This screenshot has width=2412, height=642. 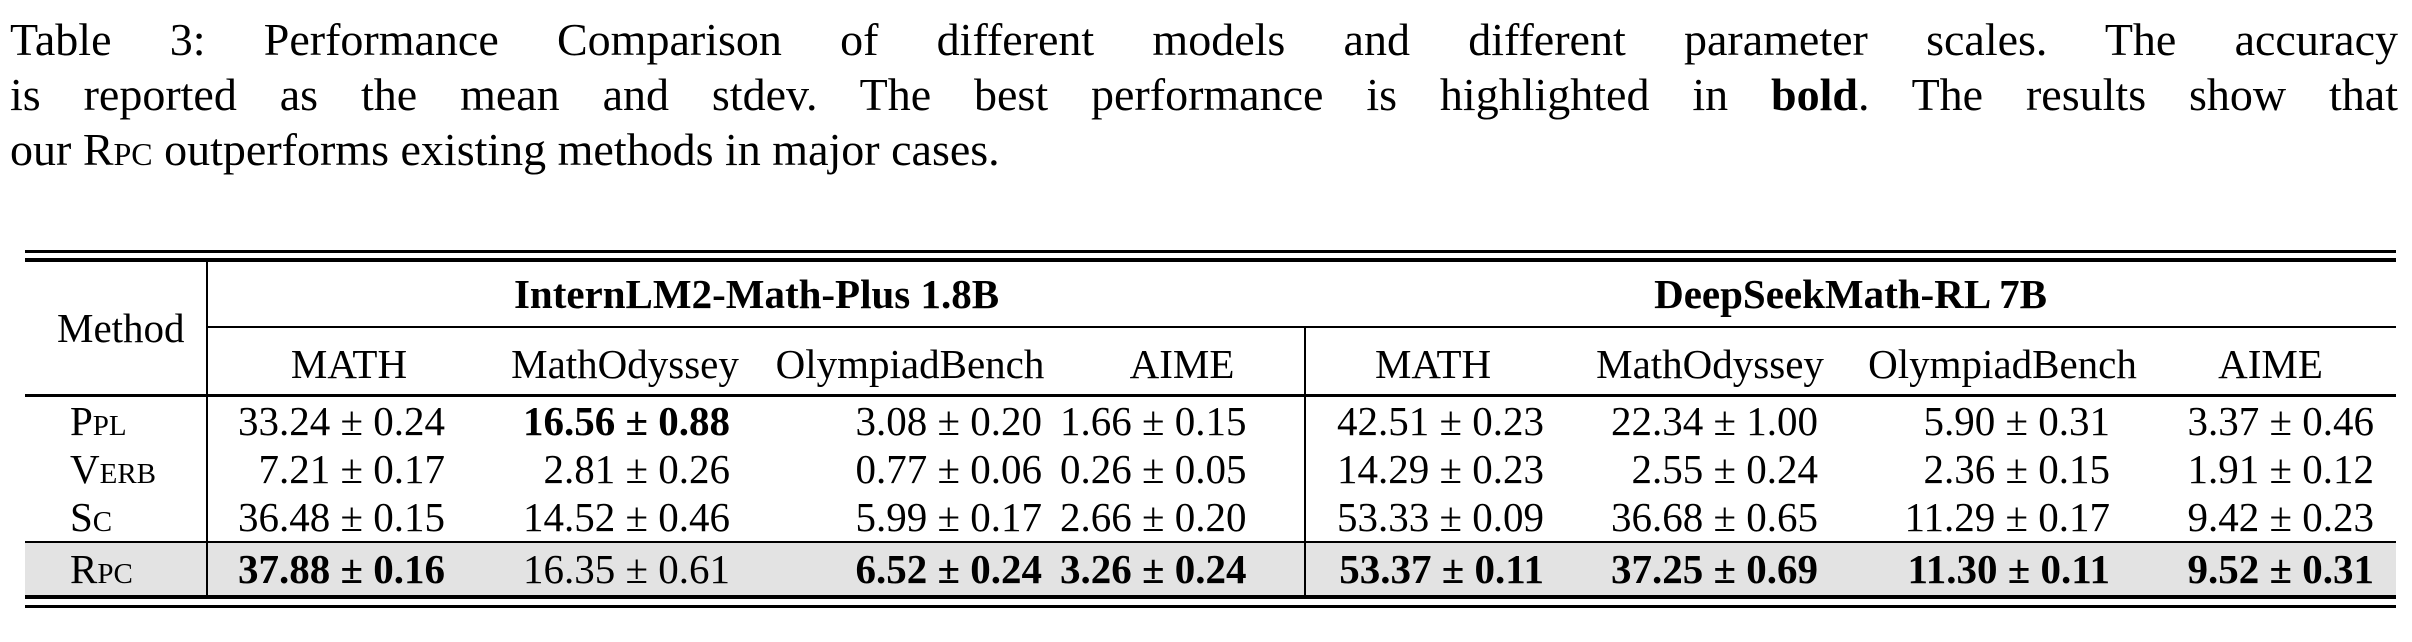 I want to click on cell-verb-aime-right: 1.91 ± 0.12, so click(x=2281, y=469).